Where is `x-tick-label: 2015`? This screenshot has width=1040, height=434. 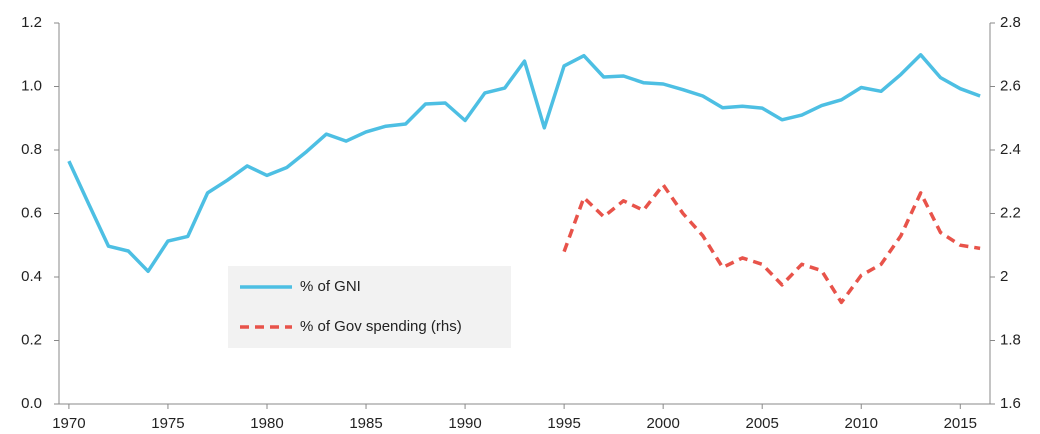
x-tick-label: 2015 is located at coordinates (960, 423).